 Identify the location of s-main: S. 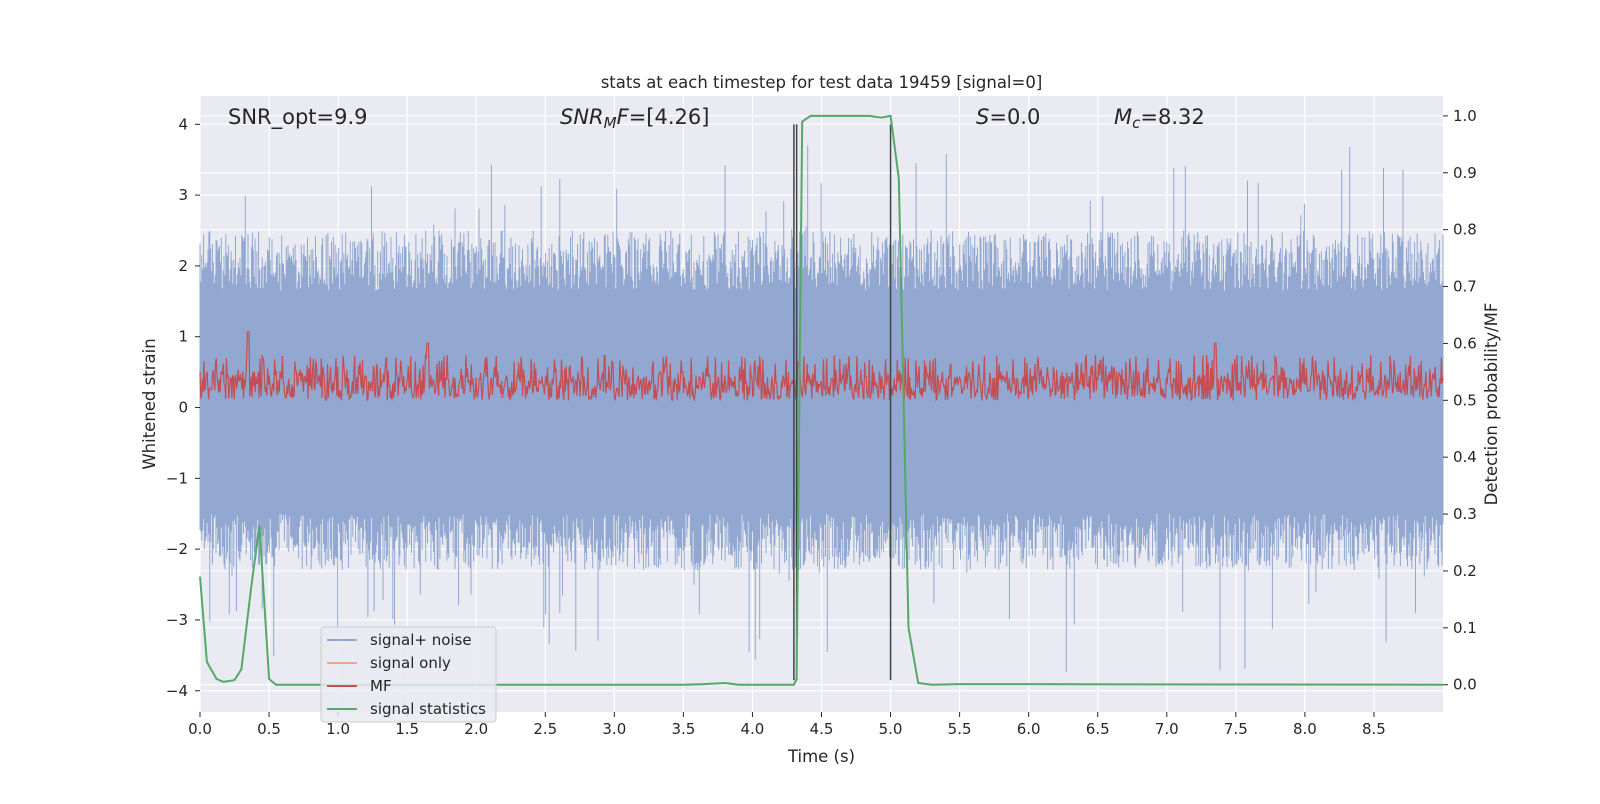
(982, 117).